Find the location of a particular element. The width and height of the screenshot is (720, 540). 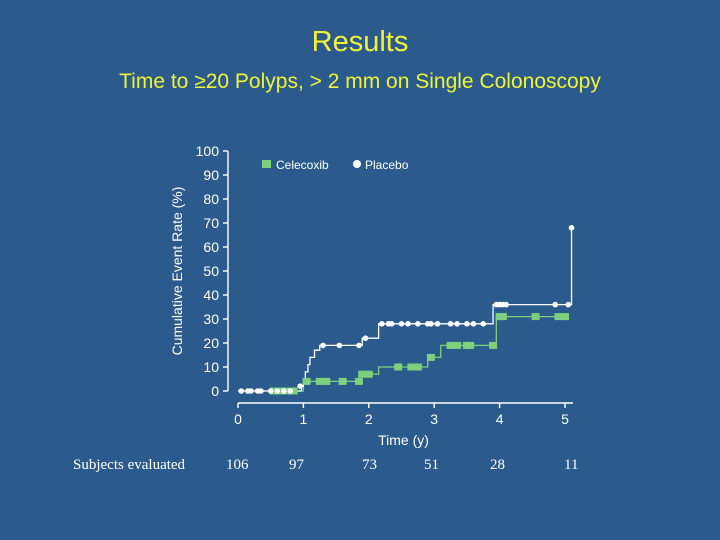

y-tick-label: 20 is located at coordinates (211, 343).